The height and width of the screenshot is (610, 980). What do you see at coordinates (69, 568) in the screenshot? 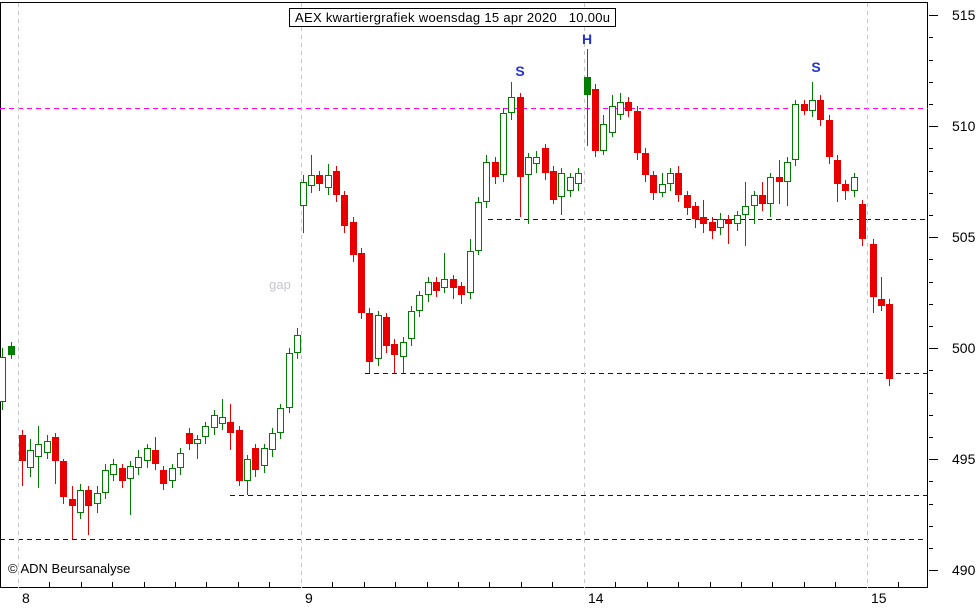
I see `copyright-notice: © ADN Beursanalyse` at bounding box center [69, 568].